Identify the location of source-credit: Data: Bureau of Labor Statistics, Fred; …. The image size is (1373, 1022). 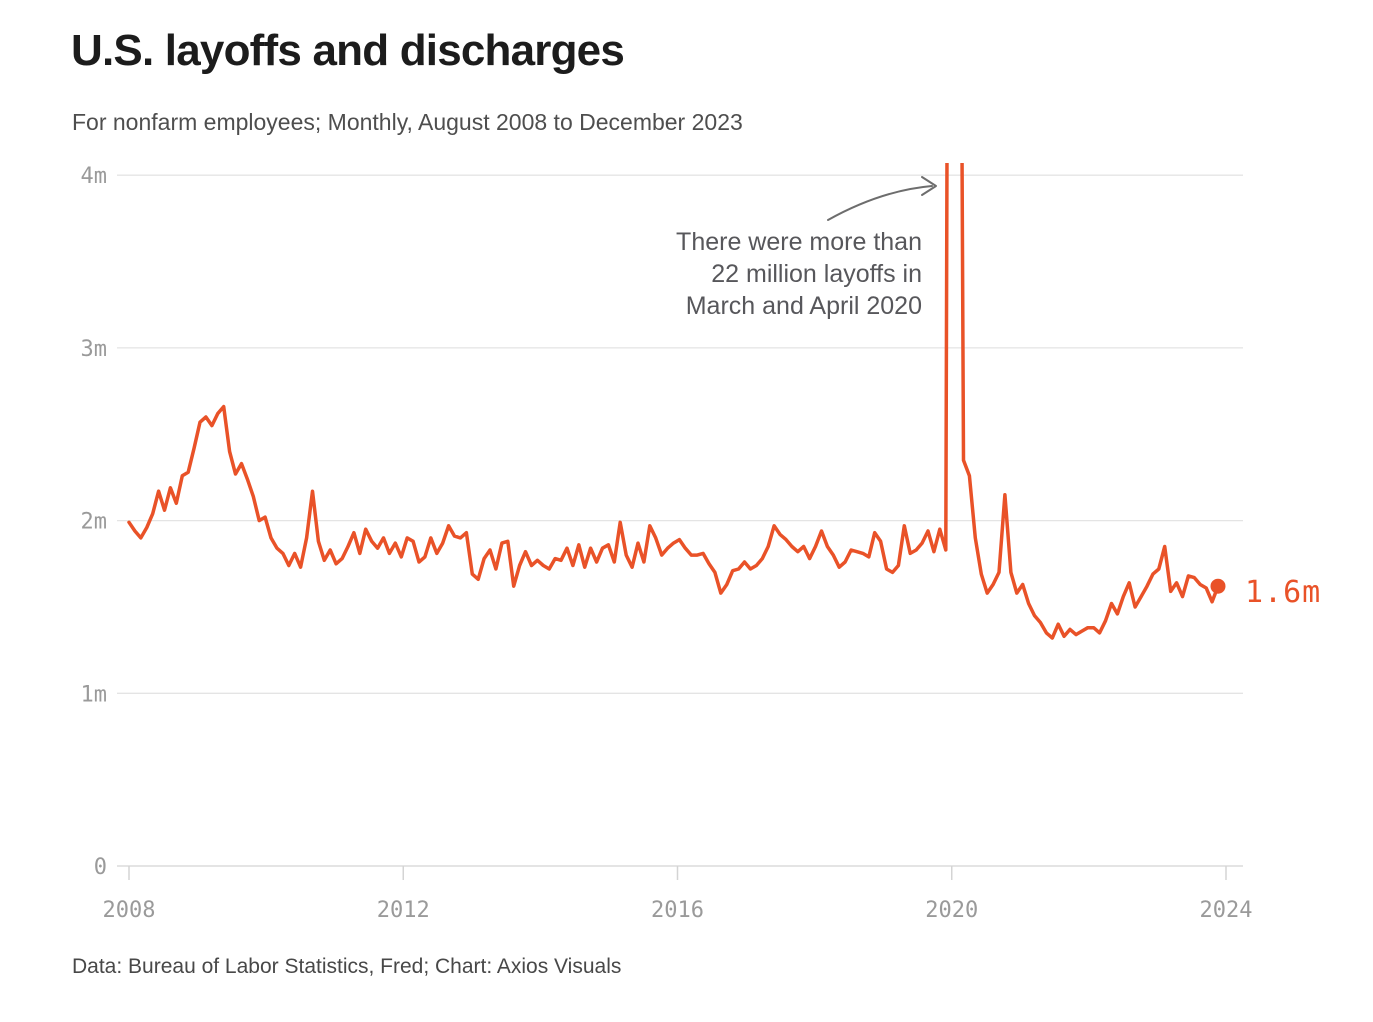
(347, 966).